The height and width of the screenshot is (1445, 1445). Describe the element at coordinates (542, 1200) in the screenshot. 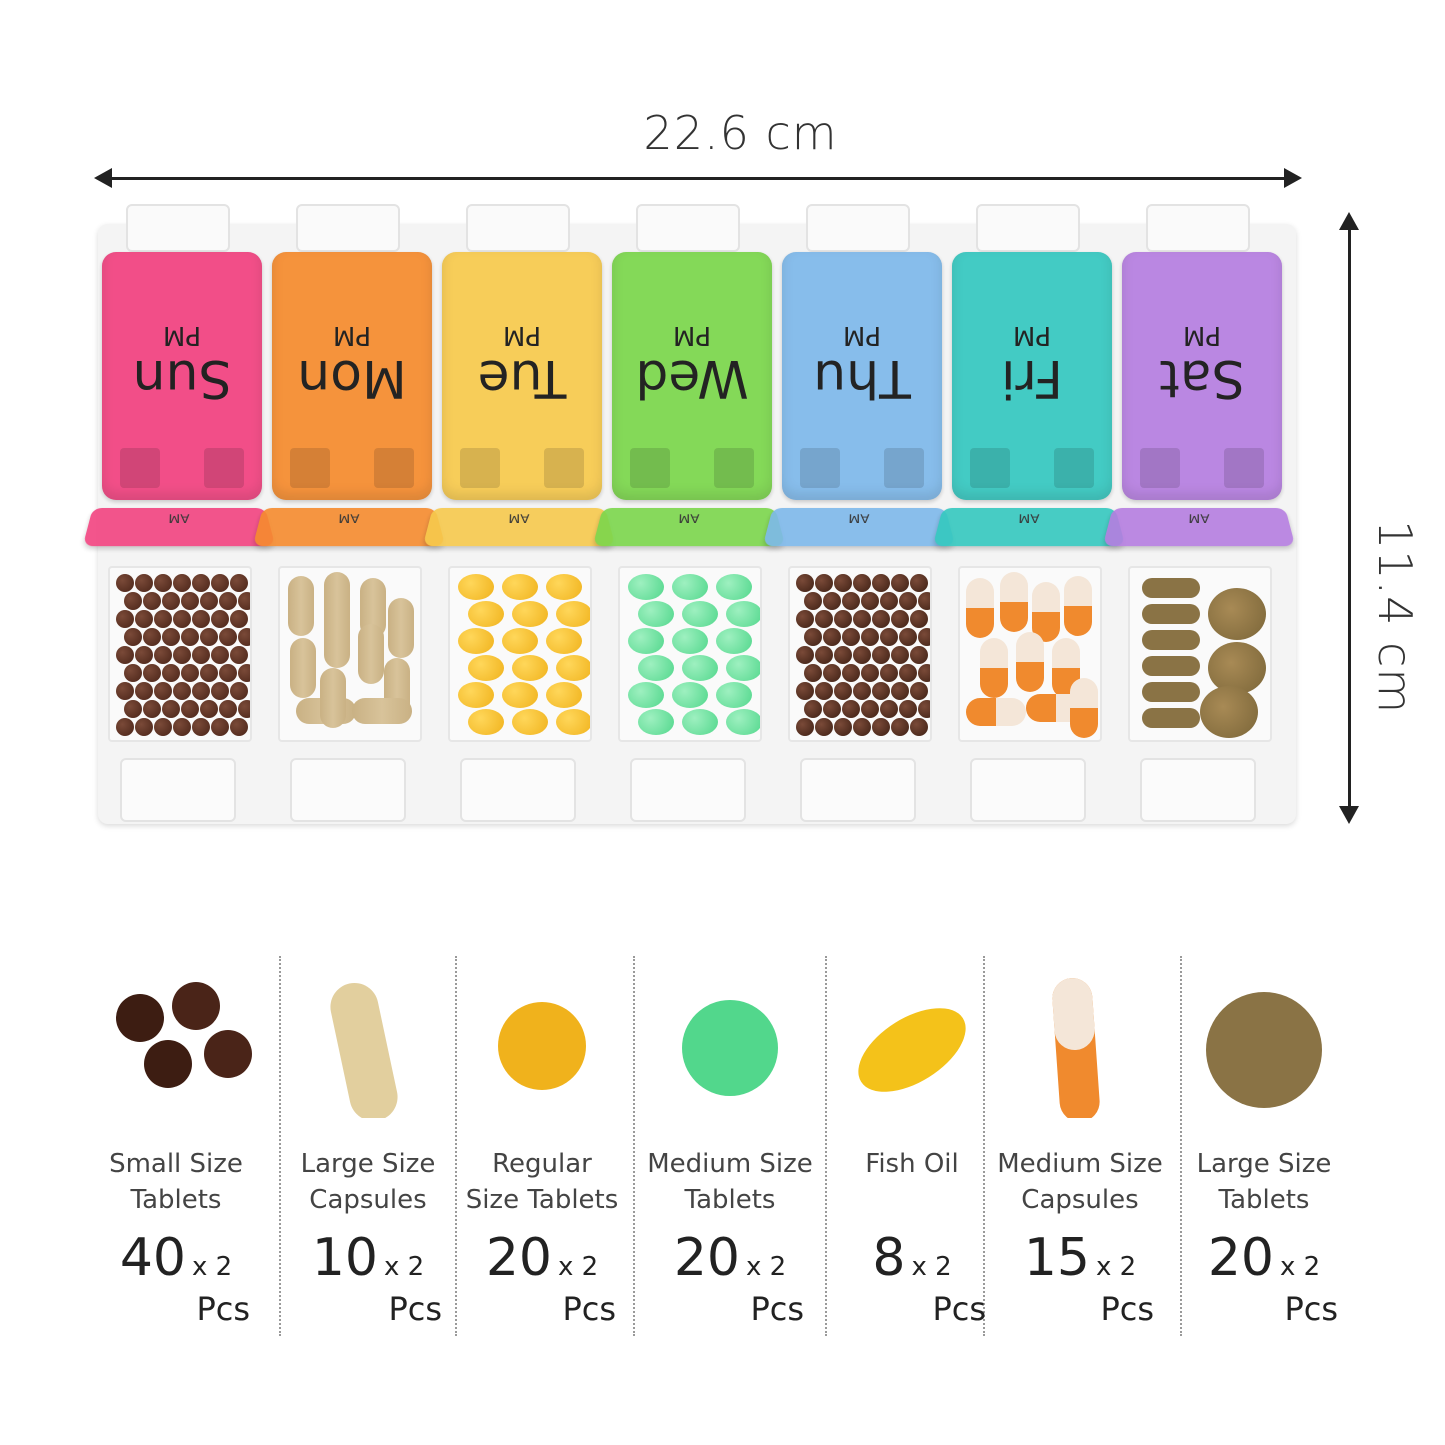

I see `pill-type-name-line2: Size Tablets` at that location.